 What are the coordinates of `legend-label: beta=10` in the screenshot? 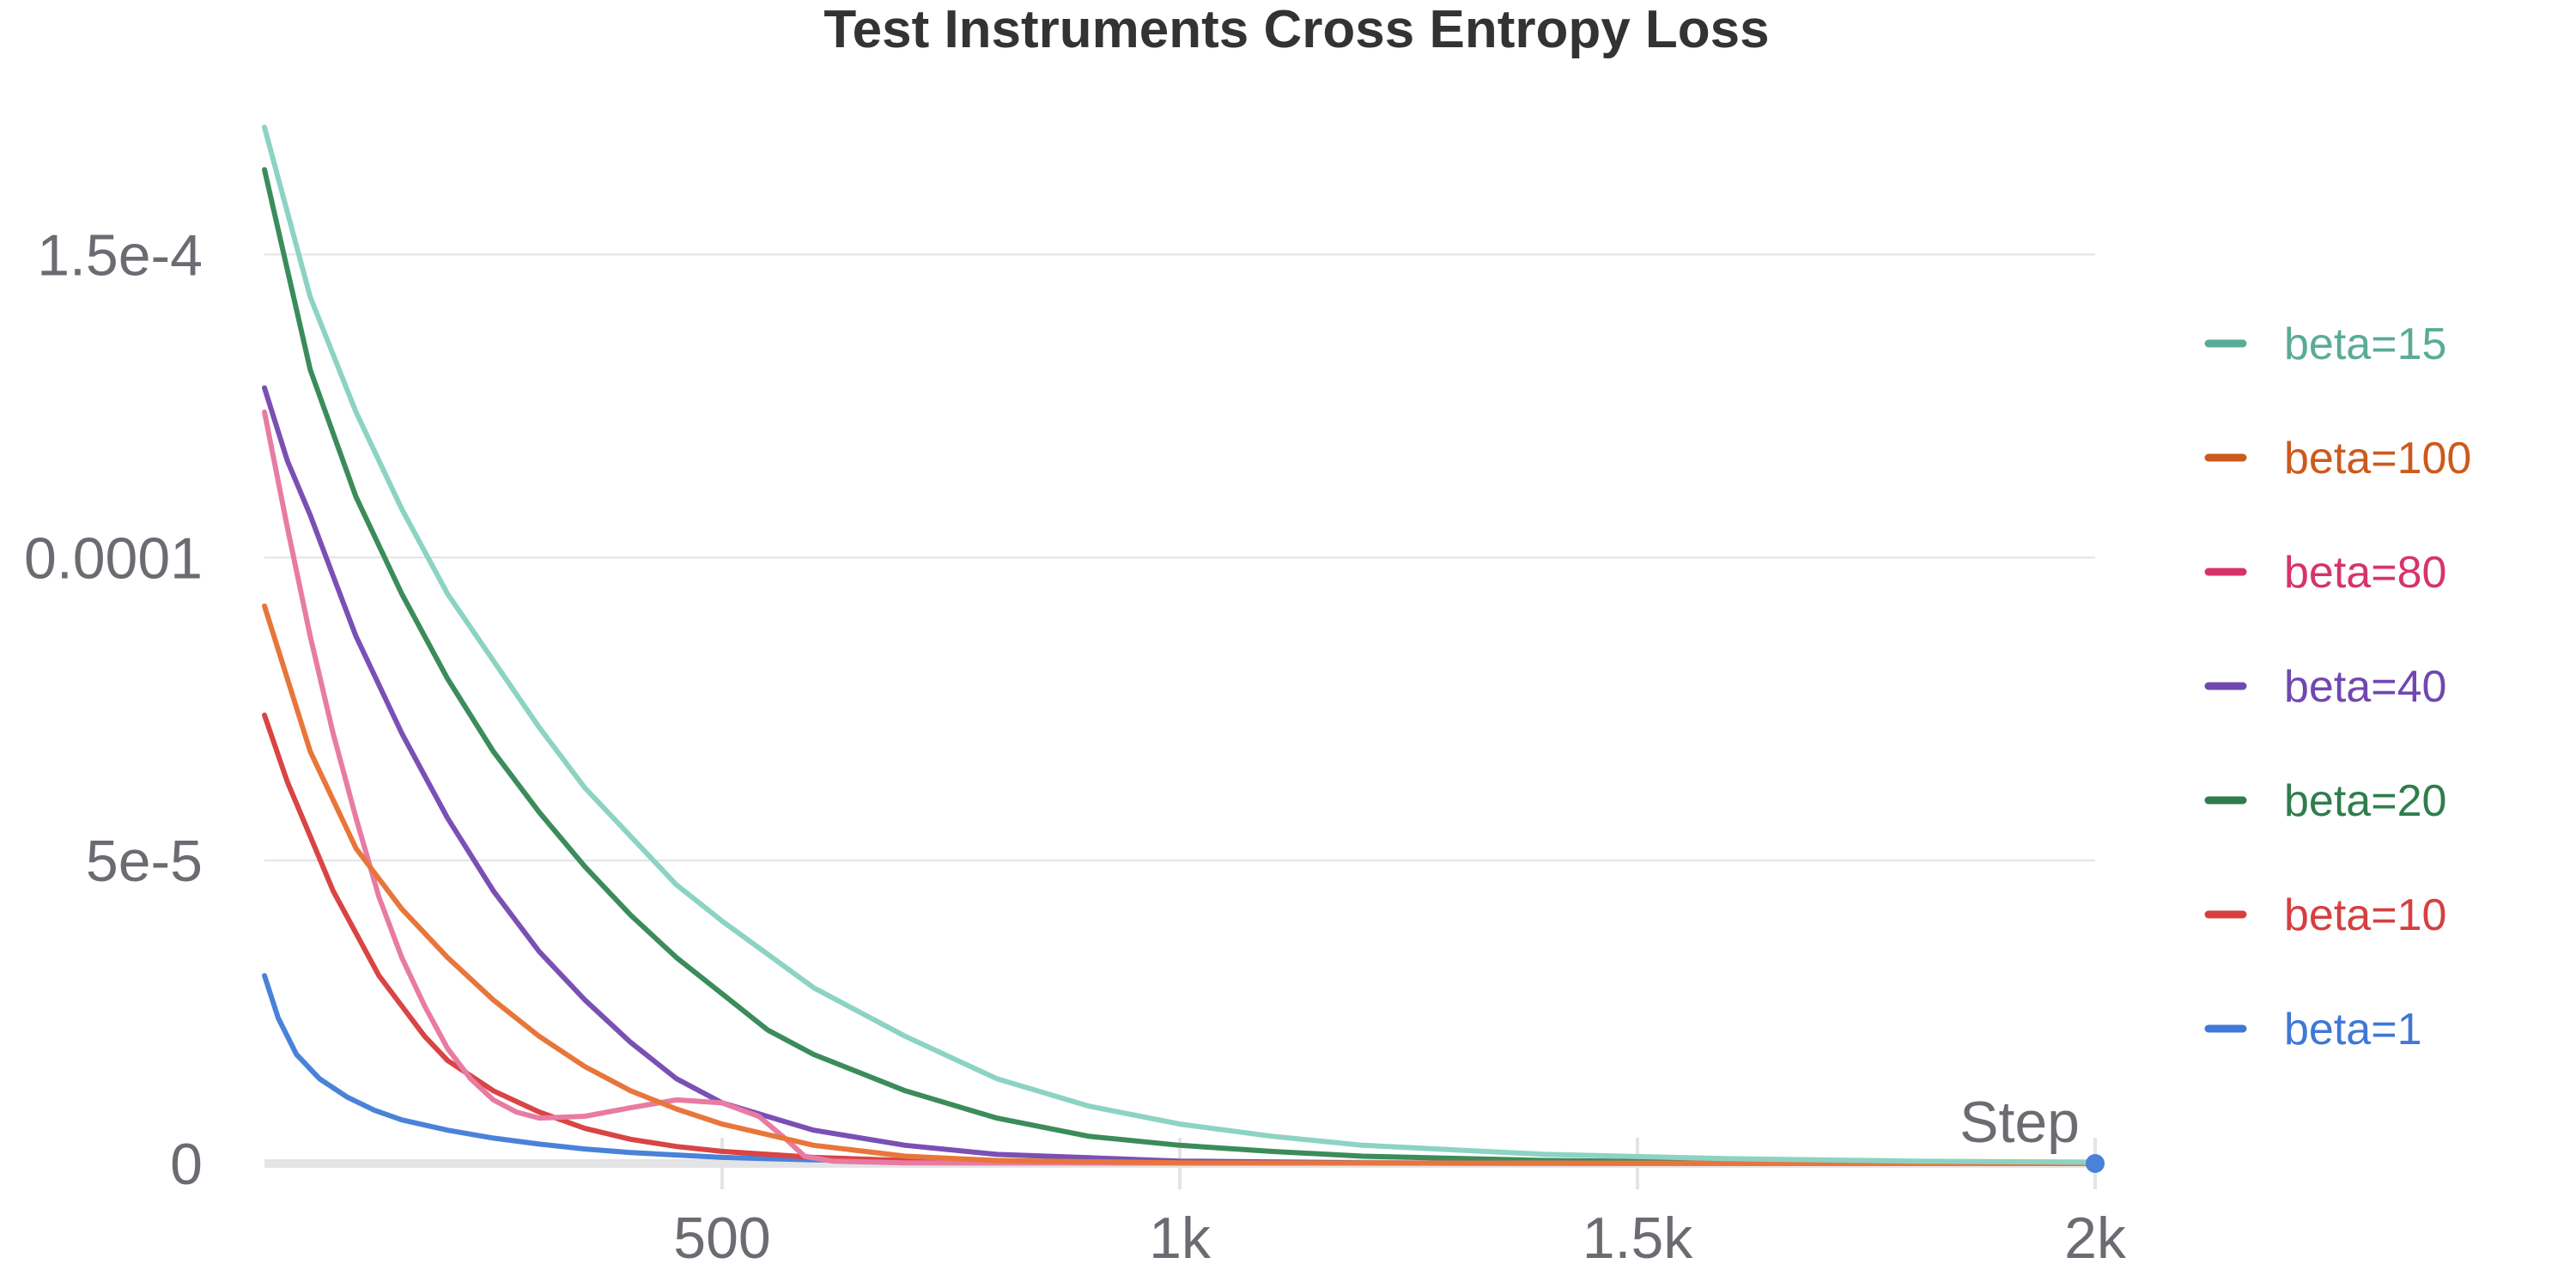 It's located at (2365, 915).